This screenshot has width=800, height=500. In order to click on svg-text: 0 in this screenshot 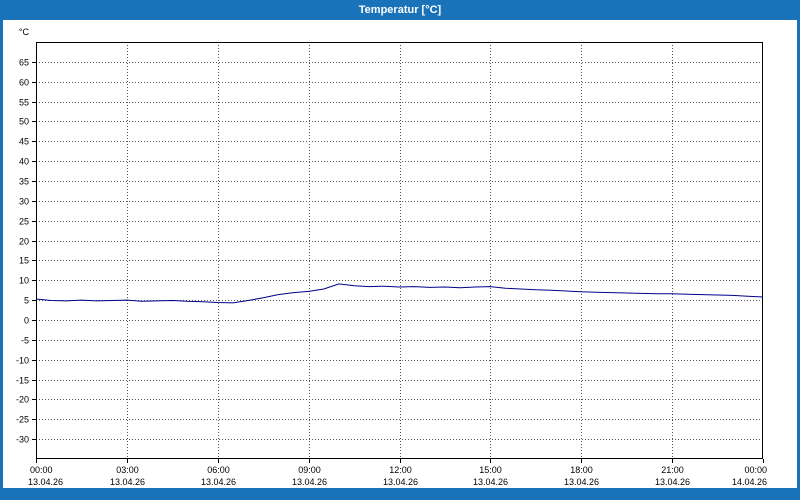, I will do `click(26, 321)`.